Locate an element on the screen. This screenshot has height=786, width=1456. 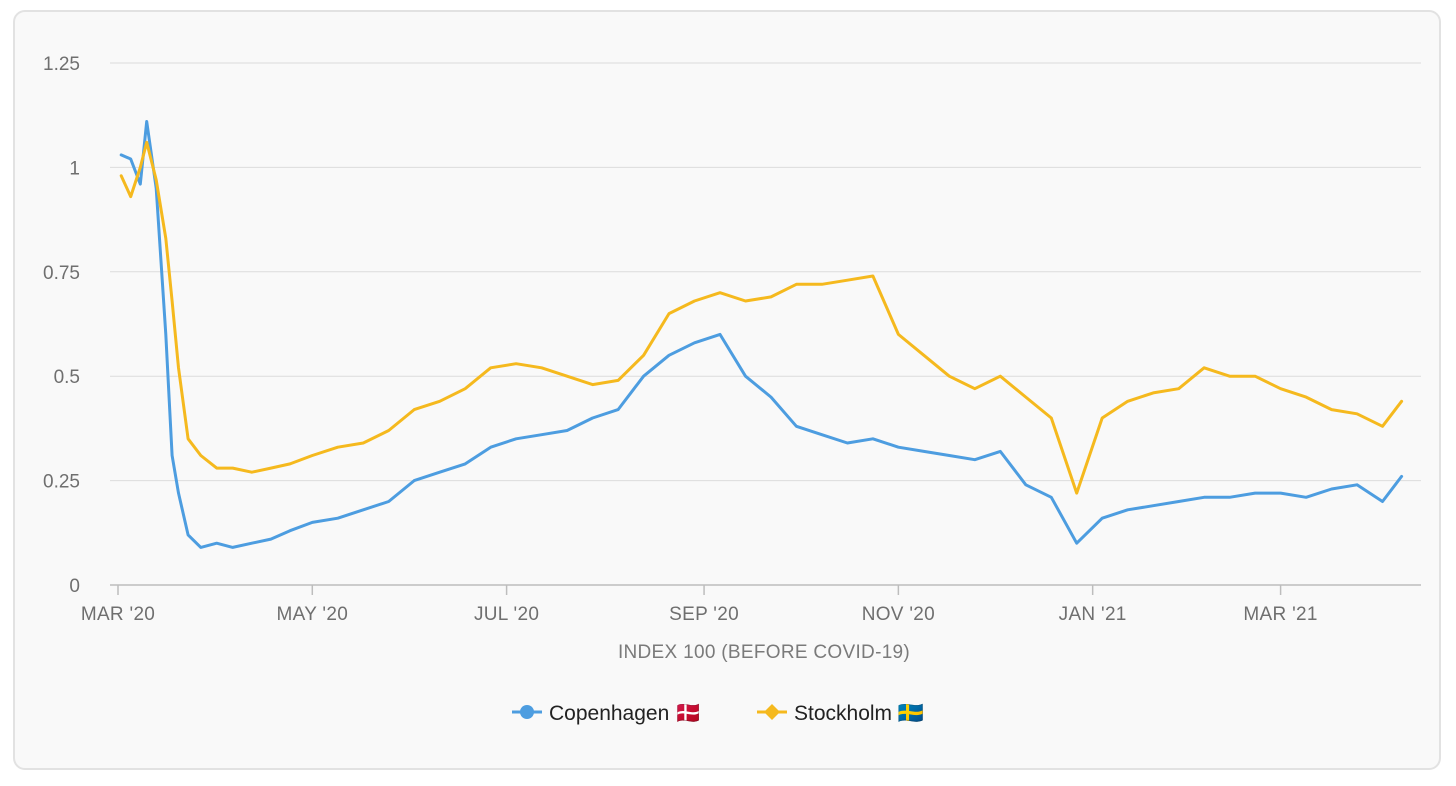
legend: Copenhagen 🇩🇰 Stockholm 🇸🇪 is located at coordinates (718, 712).